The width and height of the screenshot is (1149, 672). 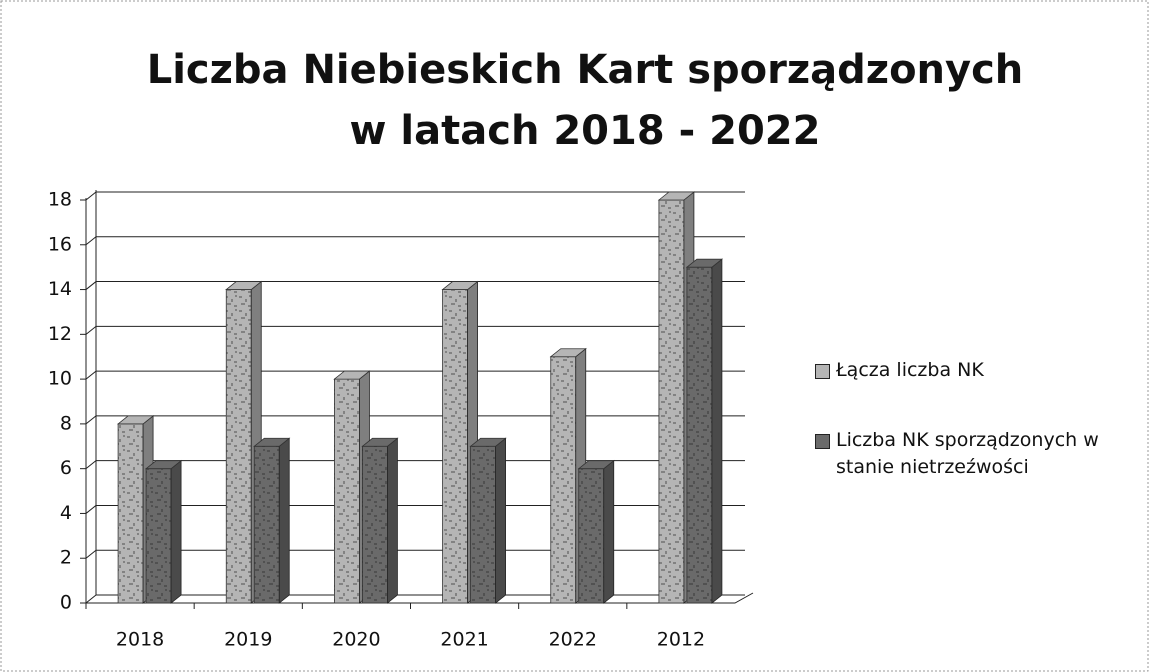 I want to click on y-tick-label: 0, so click(x=66, y=603).